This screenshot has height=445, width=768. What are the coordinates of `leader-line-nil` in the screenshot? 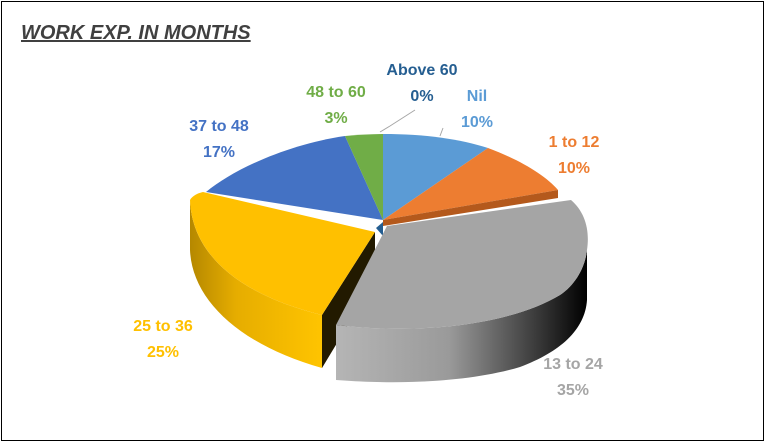 It's located at (441, 132).